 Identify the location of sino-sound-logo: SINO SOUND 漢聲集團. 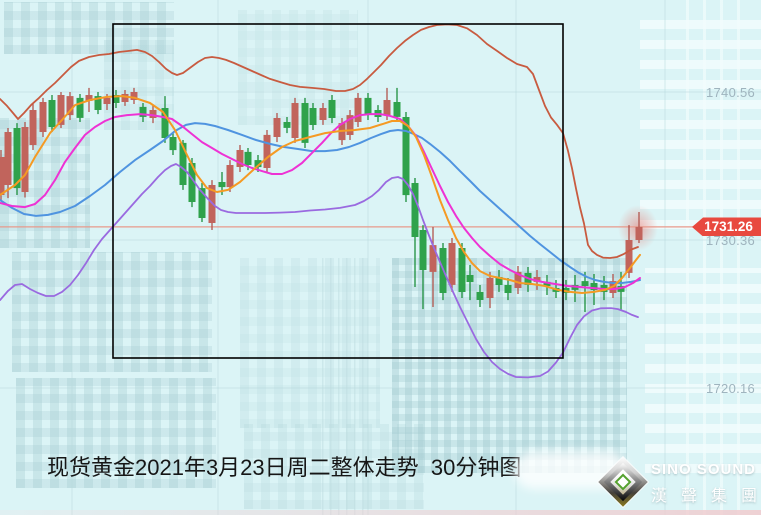
(678, 482).